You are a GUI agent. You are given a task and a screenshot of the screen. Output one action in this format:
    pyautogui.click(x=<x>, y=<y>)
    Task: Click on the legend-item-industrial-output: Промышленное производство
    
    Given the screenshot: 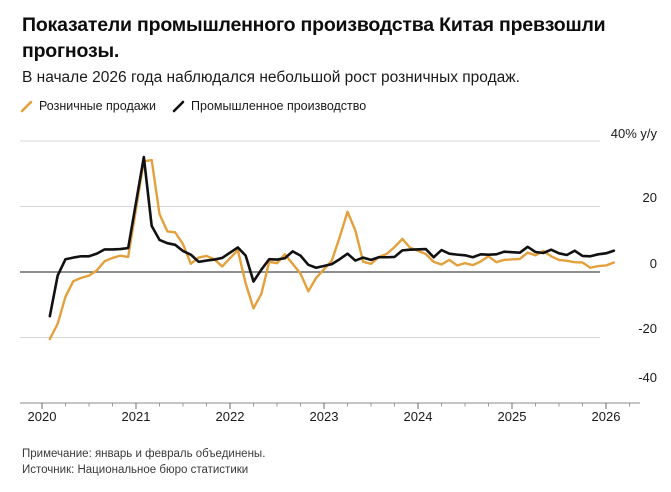 What is the action you would take?
    pyautogui.click(x=269, y=106)
    